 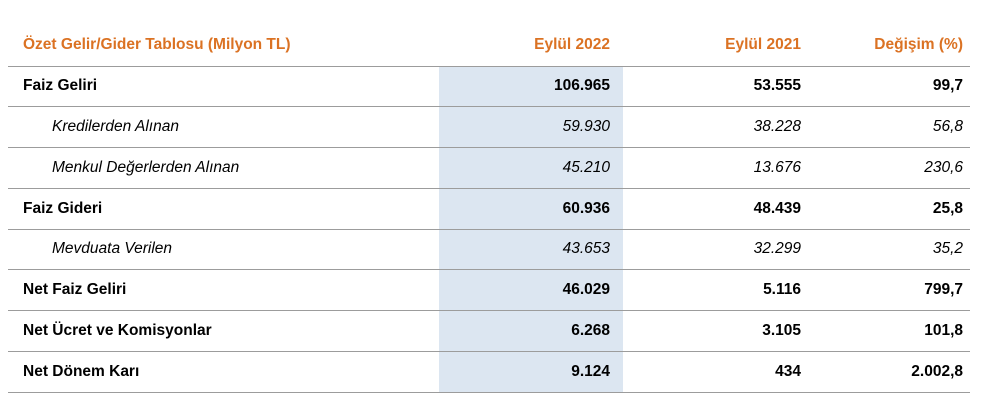 What do you see at coordinates (891, 209) in the screenshot?
I see `value-degisim: 25,8` at bounding box center [891, 209].